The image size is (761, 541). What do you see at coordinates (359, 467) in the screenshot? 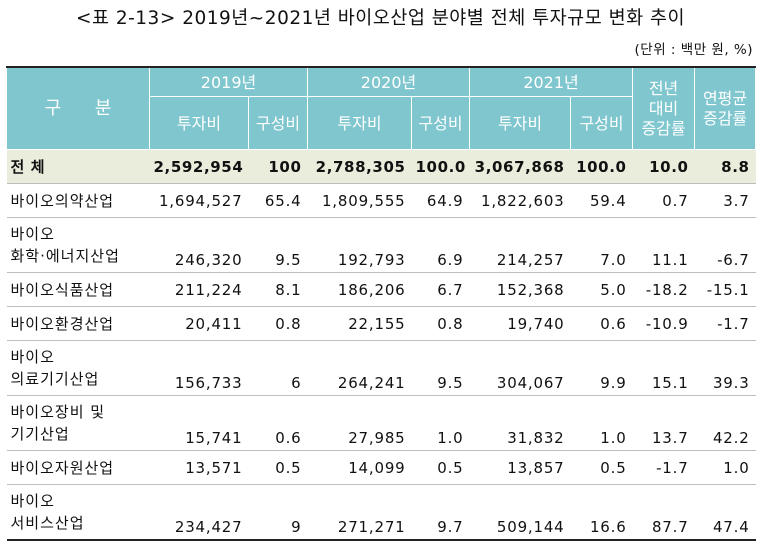
I see `cell-invest-2020: 14,099` at bounding box center [359, 467].